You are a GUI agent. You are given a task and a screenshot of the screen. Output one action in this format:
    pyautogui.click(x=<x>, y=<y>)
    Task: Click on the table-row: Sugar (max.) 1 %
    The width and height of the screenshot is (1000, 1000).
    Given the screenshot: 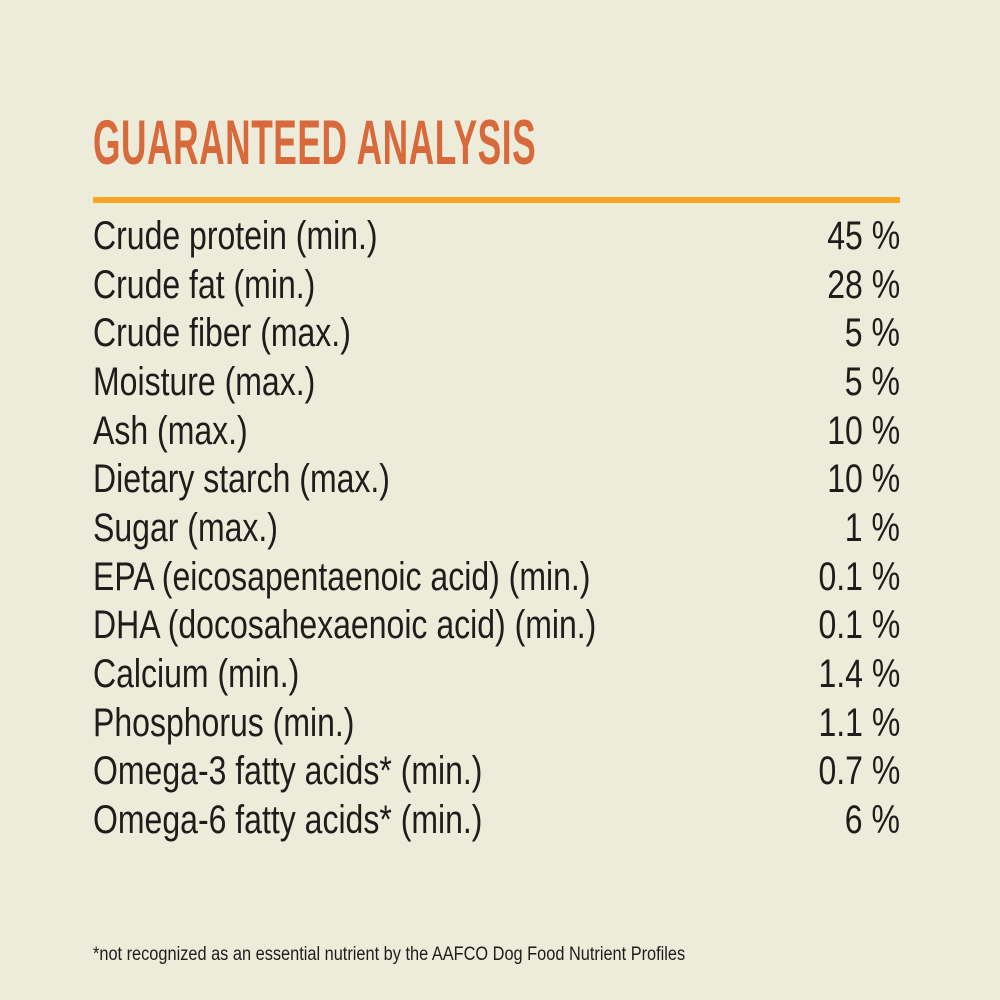 What is the action you would take?
    pyautogui.click(x=496, y=528)
    